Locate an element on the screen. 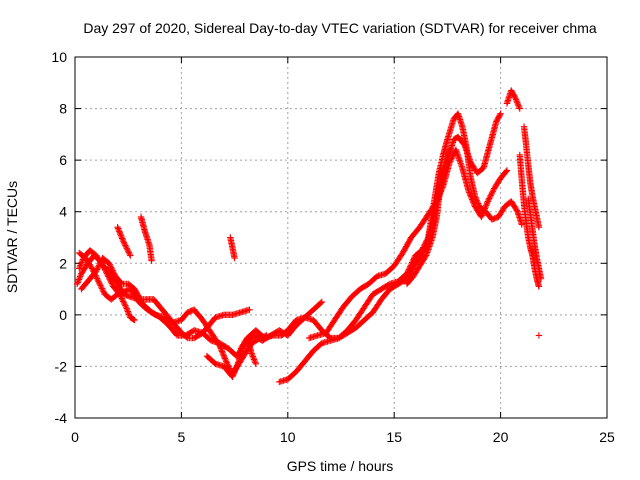  x-tick-label: 20 is located at coordinates (501, 437).